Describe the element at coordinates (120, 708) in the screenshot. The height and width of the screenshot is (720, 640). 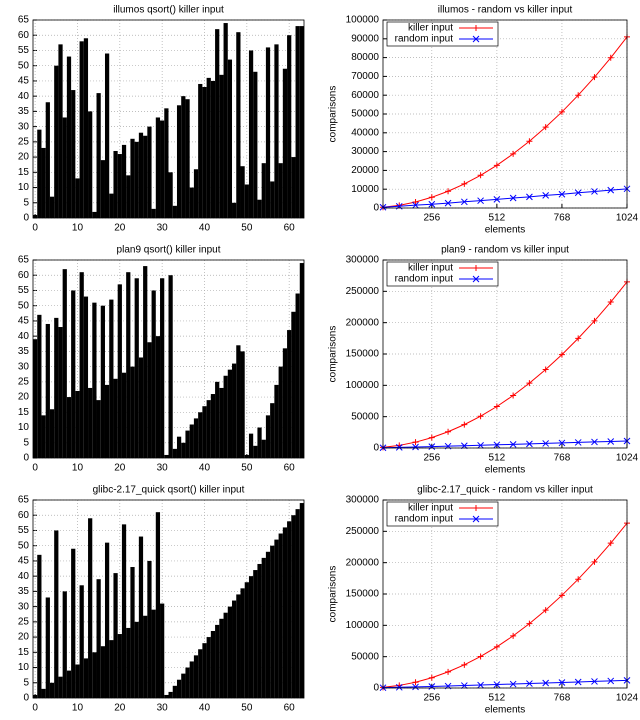
I see `x-tick-label: 20` at that location.